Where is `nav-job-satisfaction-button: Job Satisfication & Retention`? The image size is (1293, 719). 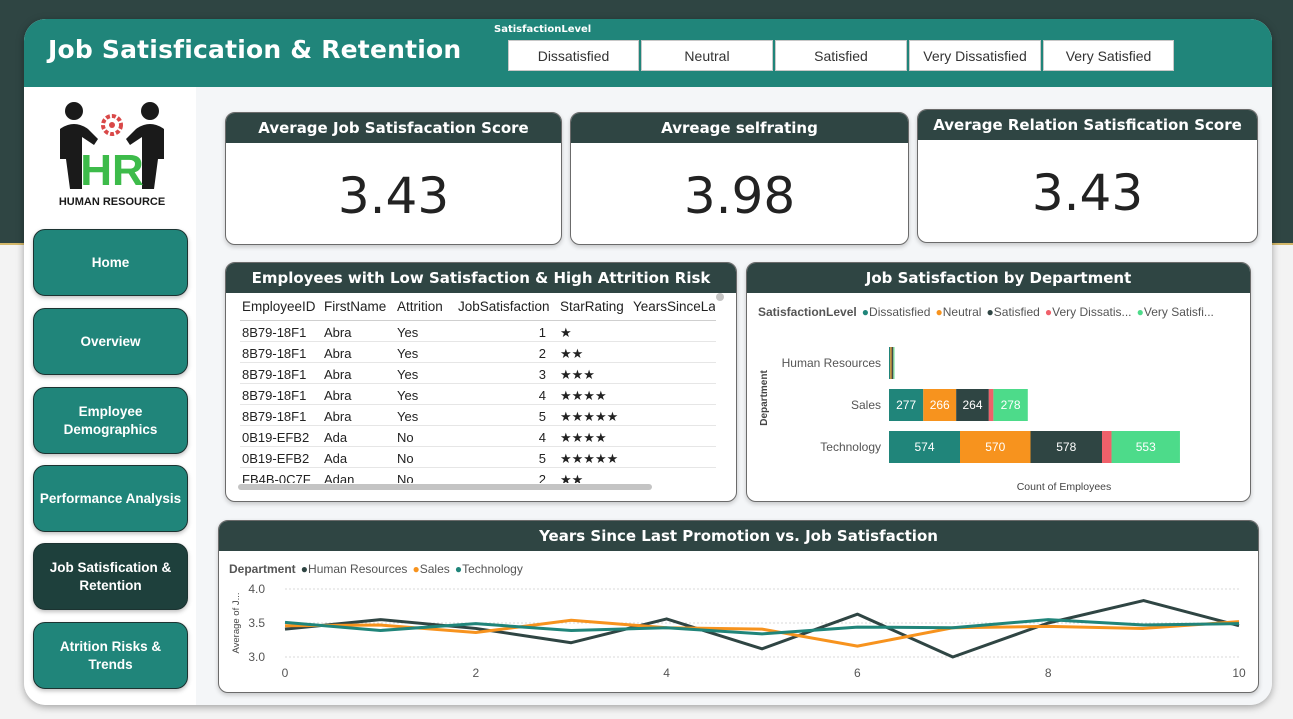 nav-job-satisfaction-button: Job Satisfication & Retention is located at coordinates (110, 576).